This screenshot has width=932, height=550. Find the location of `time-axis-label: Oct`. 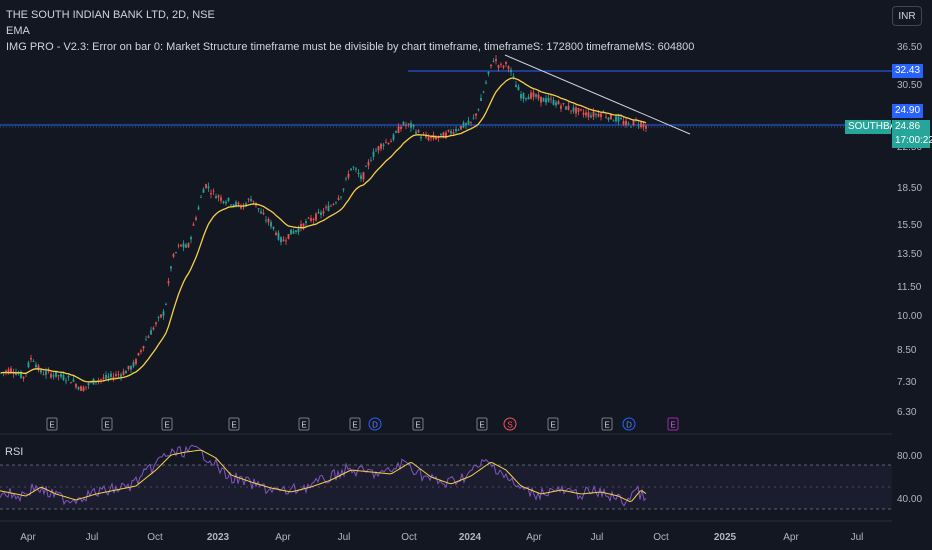

time-axis-label: Oct is located at coordinates (155, 537).